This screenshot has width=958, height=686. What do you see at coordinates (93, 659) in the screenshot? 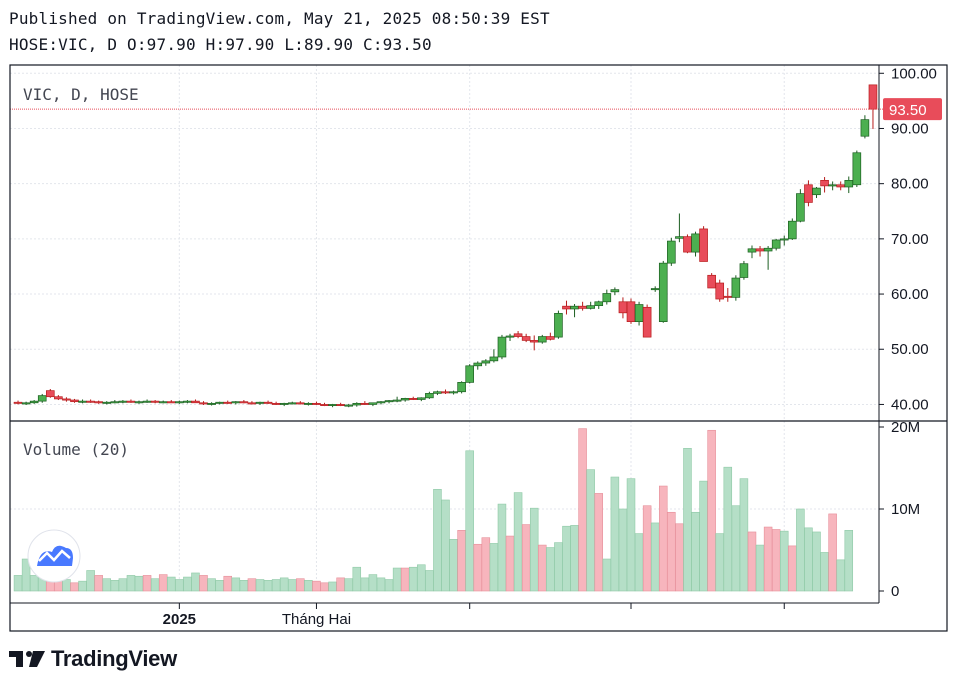
I see `tradingview-logo: TradingView` at bounding box center [93, 659].